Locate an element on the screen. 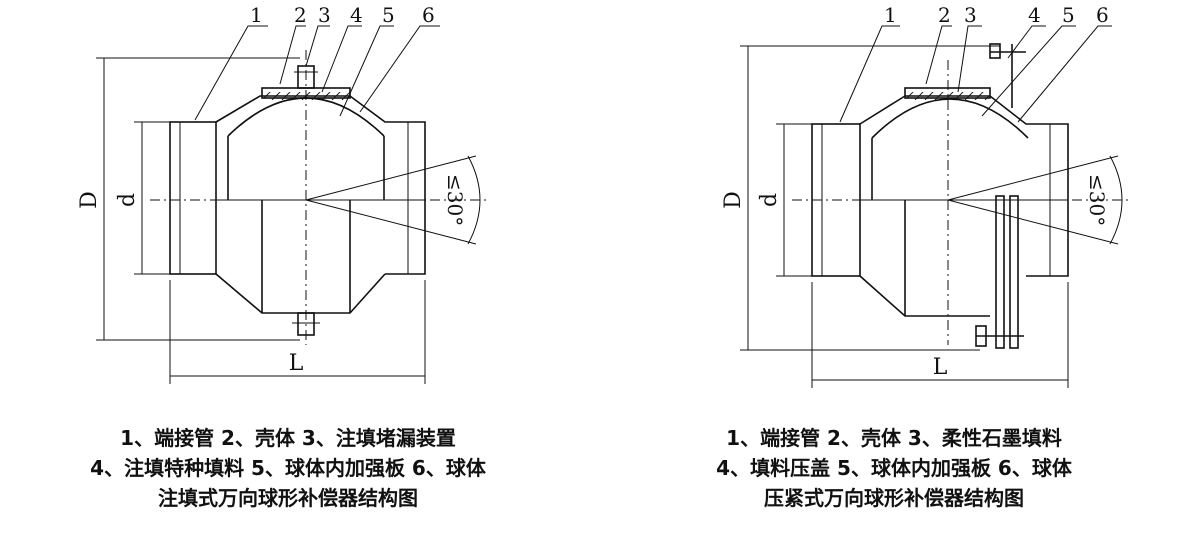  left-part-label-5: 5 is located at coordinates (388, 15).